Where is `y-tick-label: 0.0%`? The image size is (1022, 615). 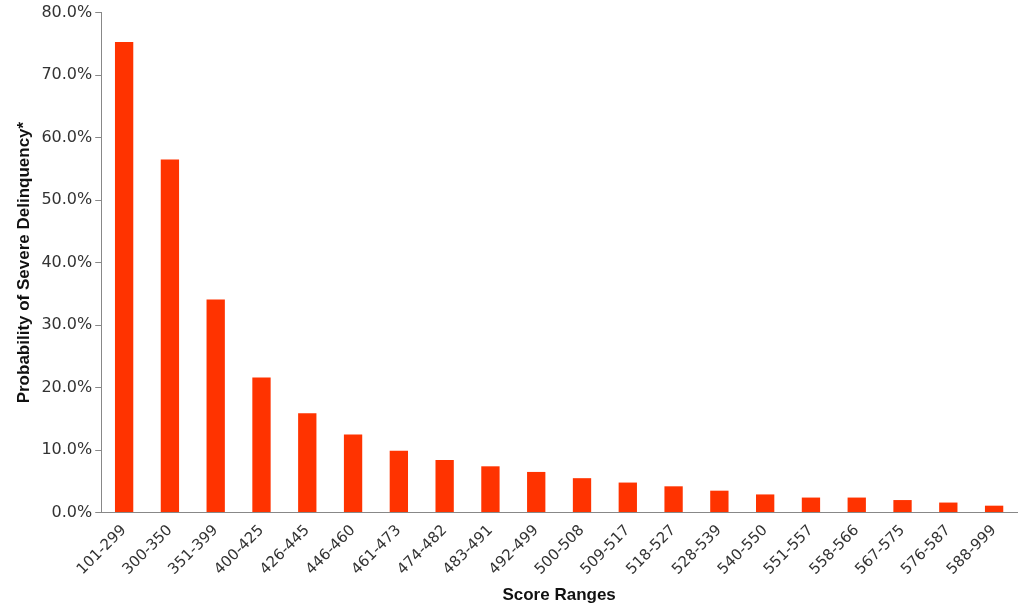
y-tick-label: 0.0% is located at coordinates (72, 511).